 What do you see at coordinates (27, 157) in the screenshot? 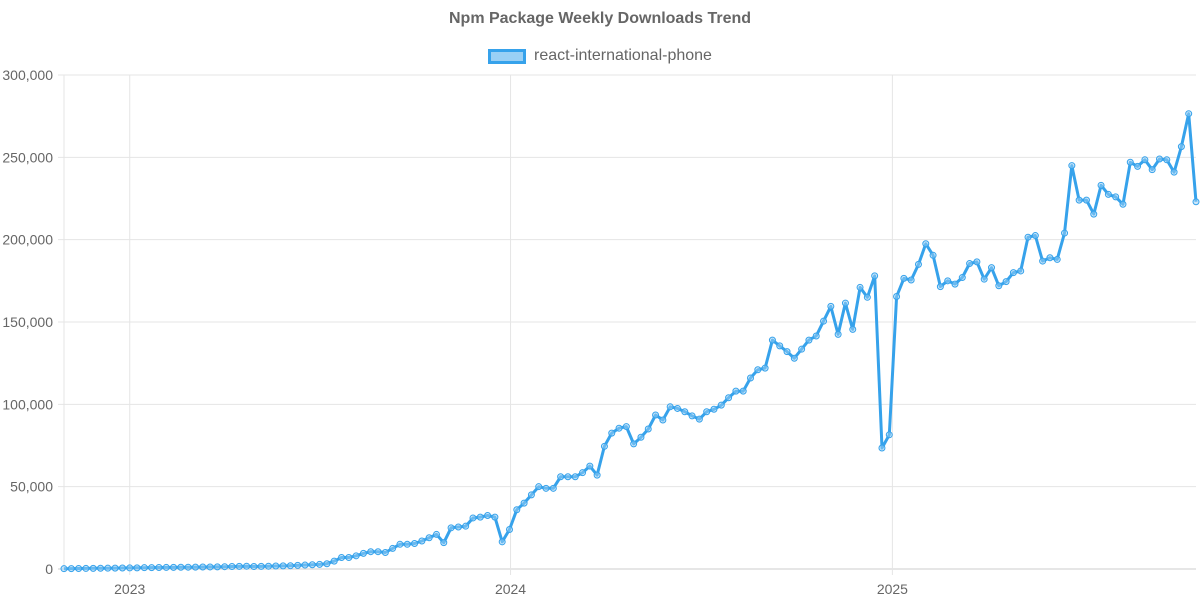
I see `y-tick-label: 250,000` at bounding box center [27, 157].